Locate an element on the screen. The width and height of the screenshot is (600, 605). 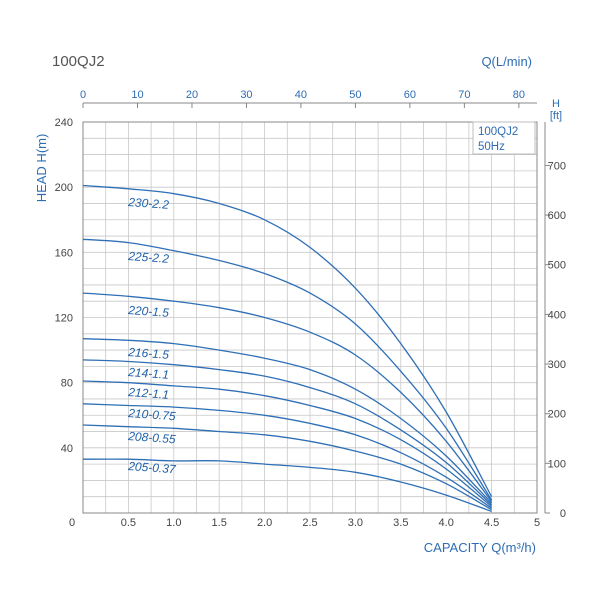
series-label: 220-1.5 is located at coordinates (148, 311).